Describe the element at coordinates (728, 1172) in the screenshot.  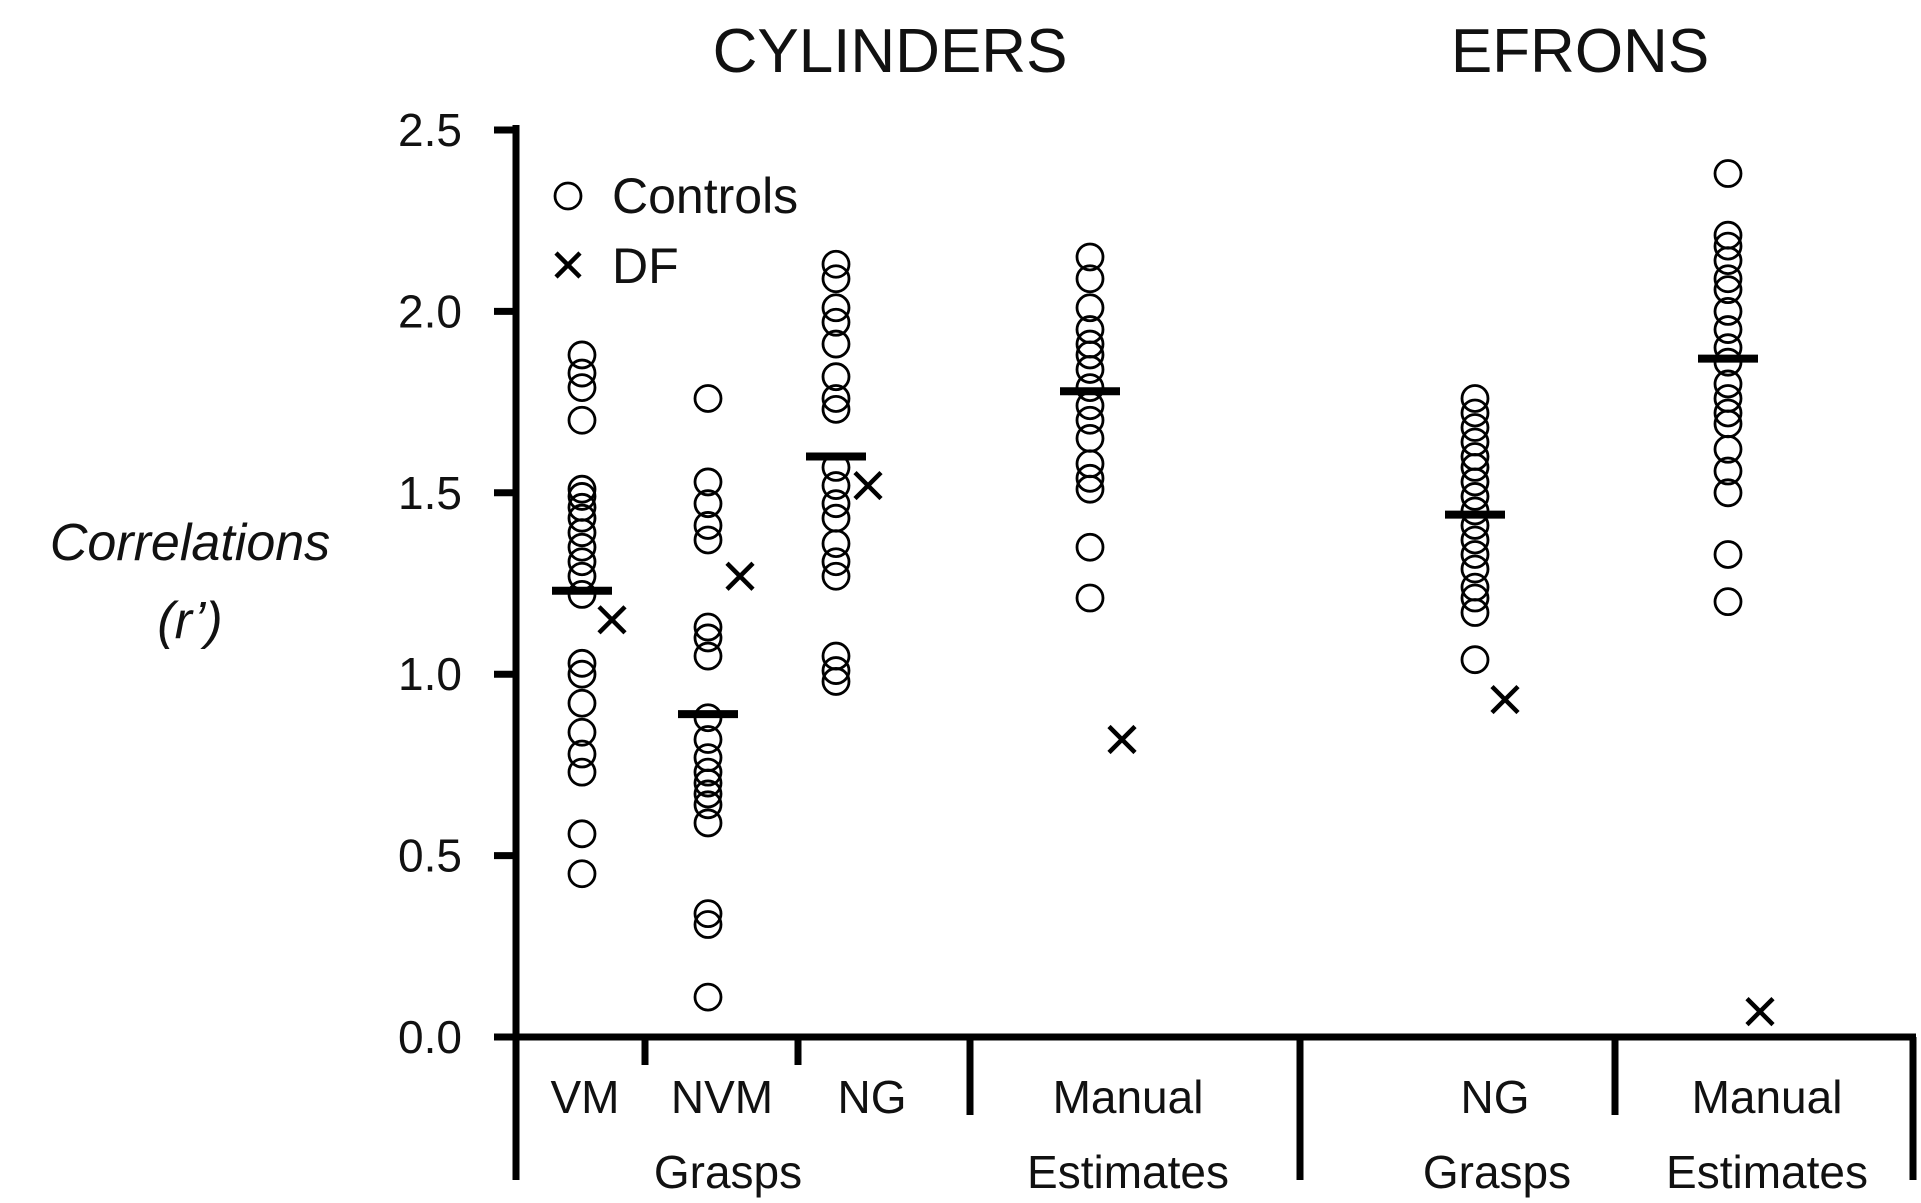
I see `group-label-cyl-grasps: Grasps` at that location.